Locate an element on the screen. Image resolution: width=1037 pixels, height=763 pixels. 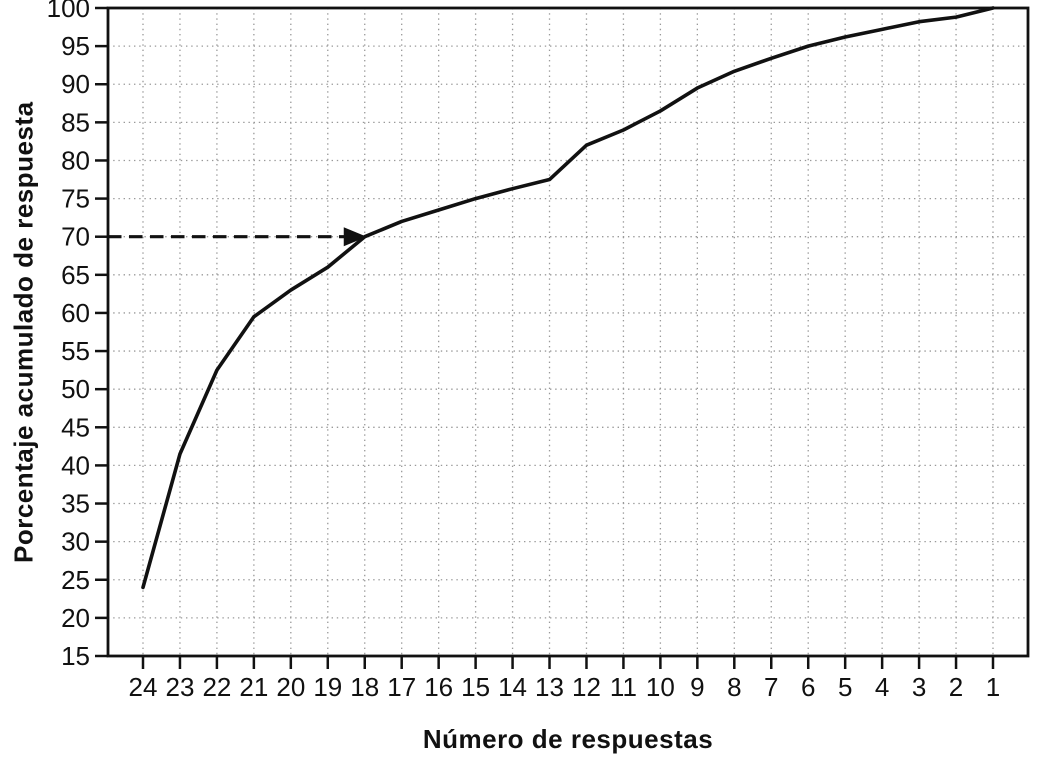
y-tick-label: 90 is located at coordinates (75, 84).